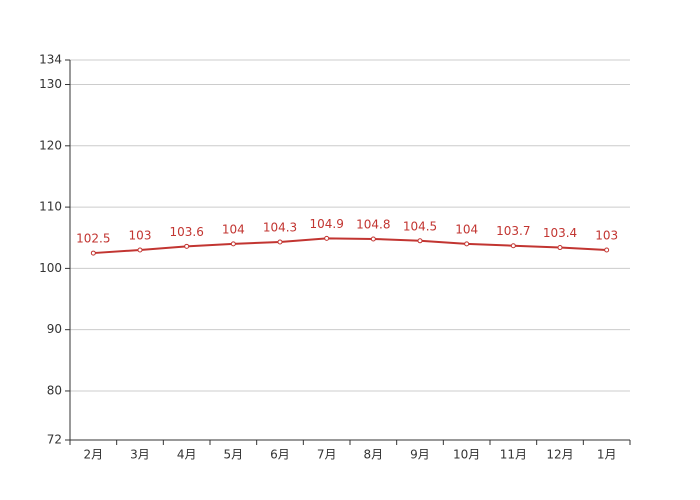  I want to click on x-tick-label: 11月, so click(513, 455).